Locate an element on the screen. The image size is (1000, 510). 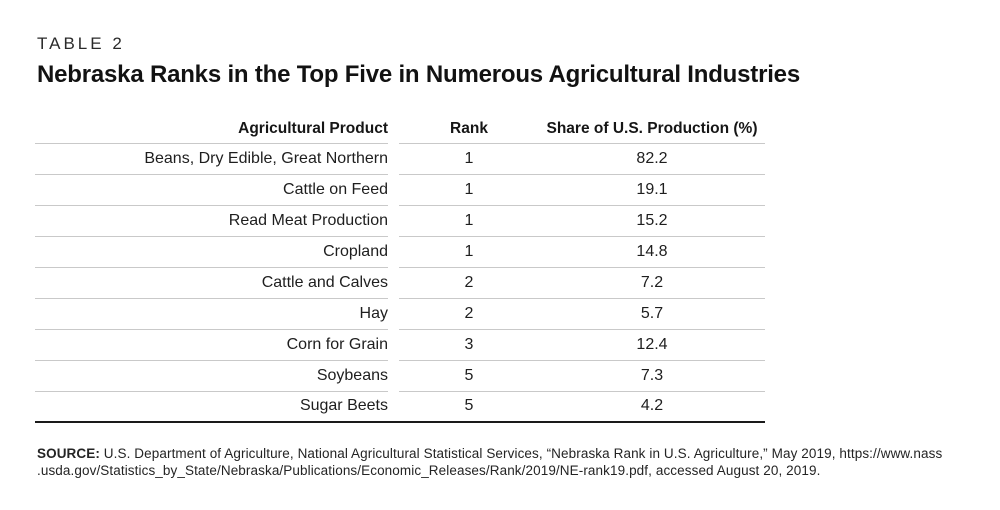
table-row: Hay 2 5.7 is located at coordinates (400, 314).